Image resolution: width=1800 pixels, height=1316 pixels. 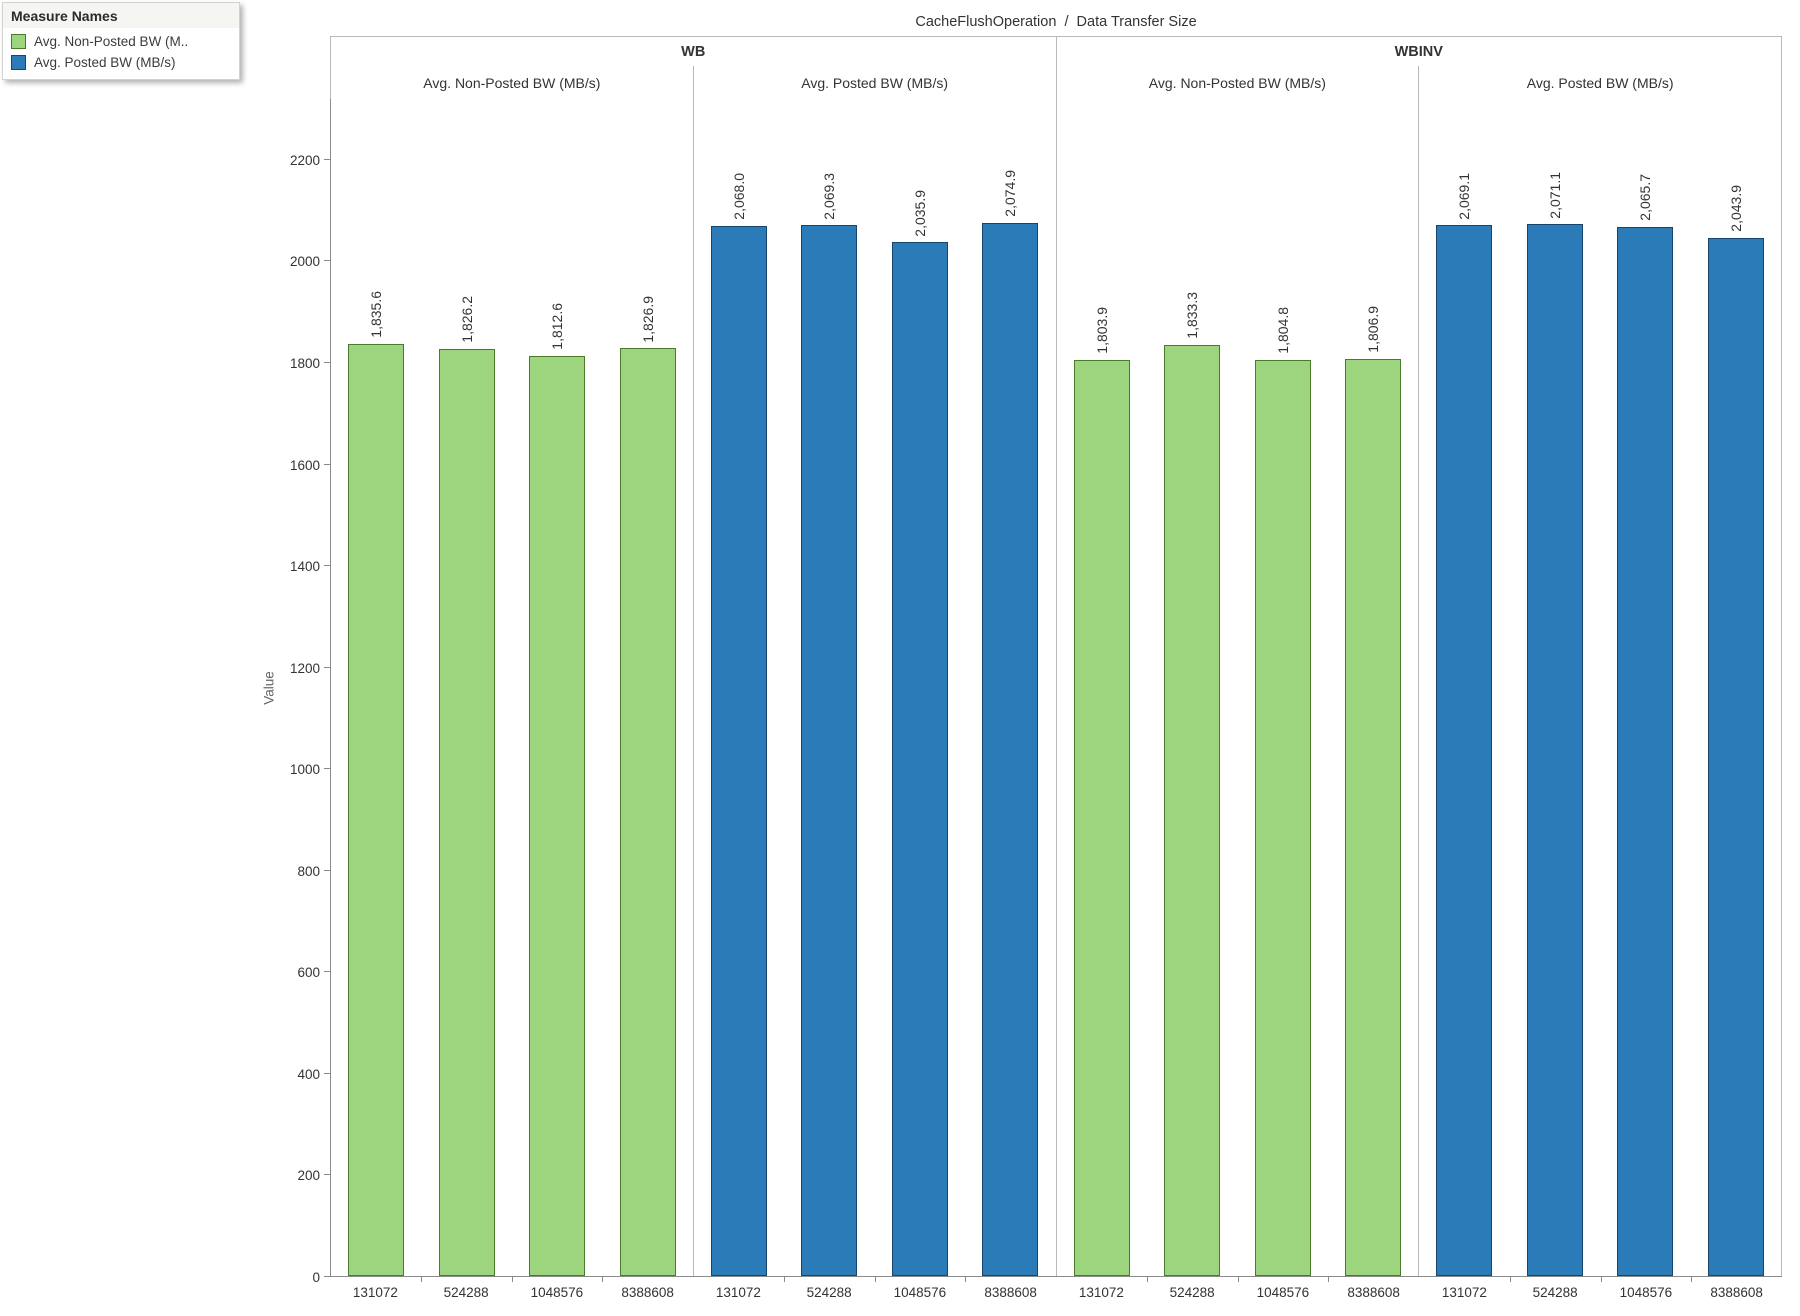 What do you see at coordinates (466, 319) in the screenshot?
I see `bar-value-label: 1,826.2` at bounding box center [466, 319].